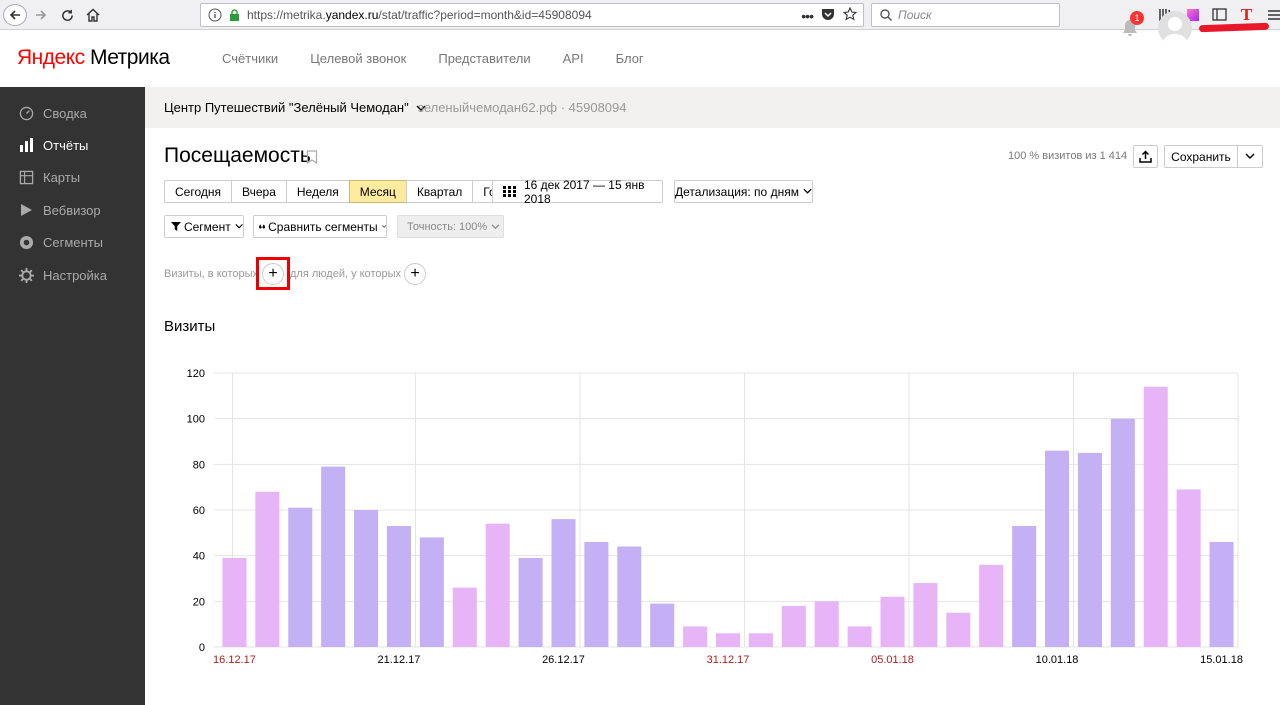 The height and width of the screenshot is (705, 1280). I want to click on arrow-left-icon, so click(14, 15).